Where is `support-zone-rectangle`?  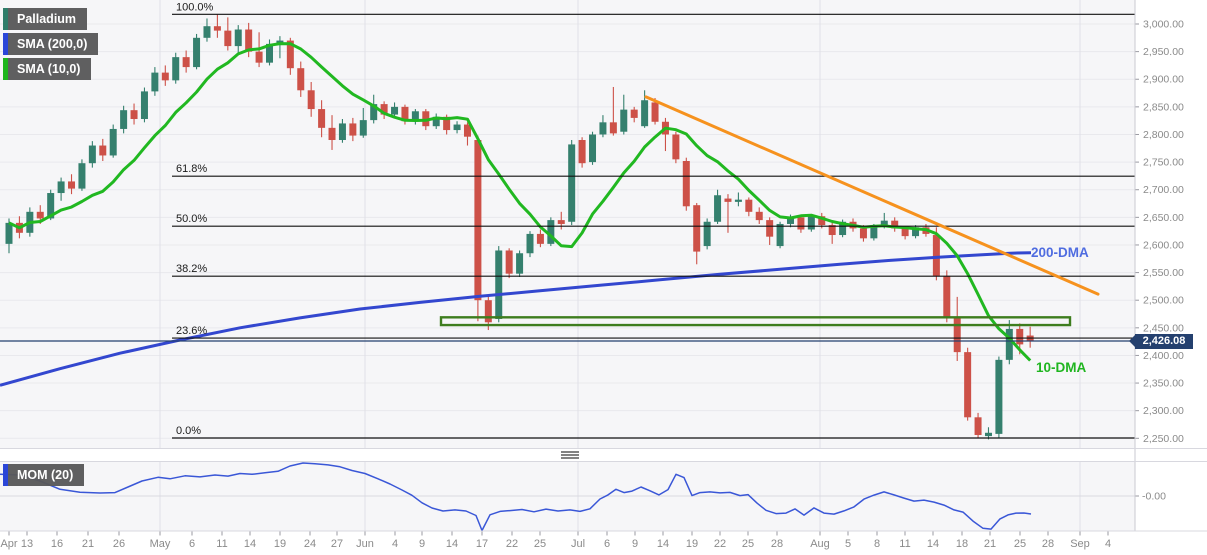 support-zone-rectangle is located at coordinates (755, 321).